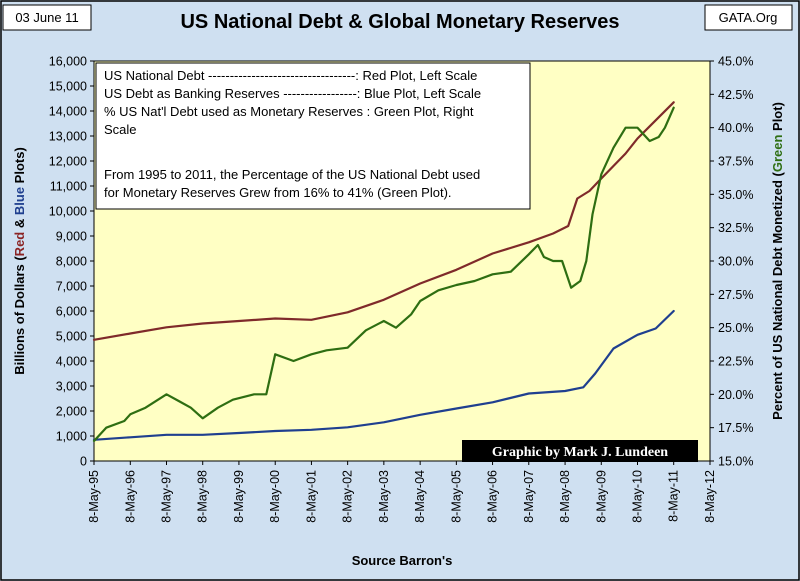 The height and width of the screenshot is (581, 800). What do you see at coordinates (71, 362) in the screenshot?
I see `left-tick-label: 4,000` at bounding box center [71, 362].